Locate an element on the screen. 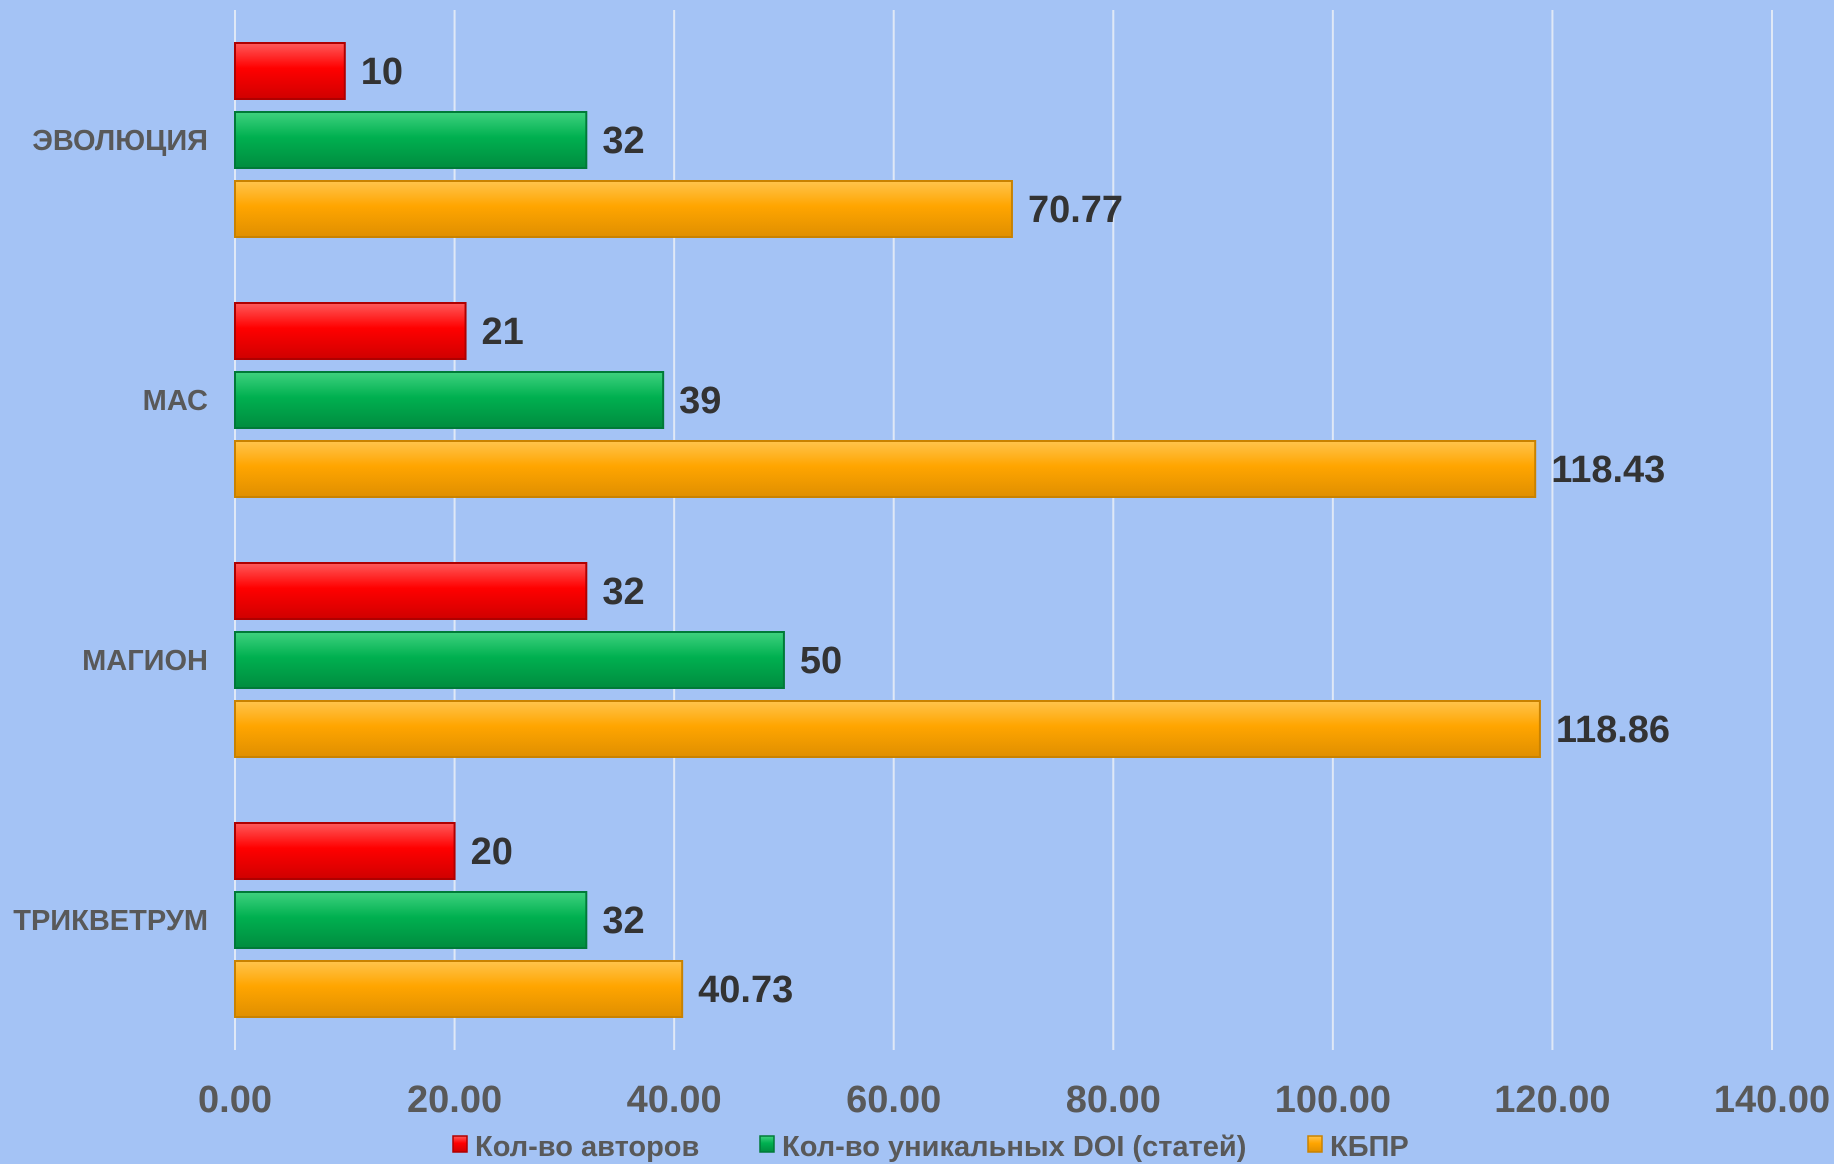 The width and height of the screenshot is (1834, 1164). x-tick-label: 120.00 is located at coordinates (1552, 1100).